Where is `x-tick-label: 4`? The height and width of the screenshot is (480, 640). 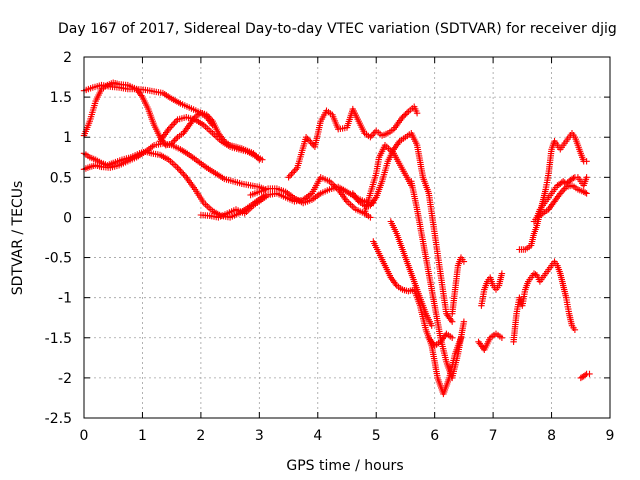
x-tick-label: 4 is located at coordinates (317, 436).